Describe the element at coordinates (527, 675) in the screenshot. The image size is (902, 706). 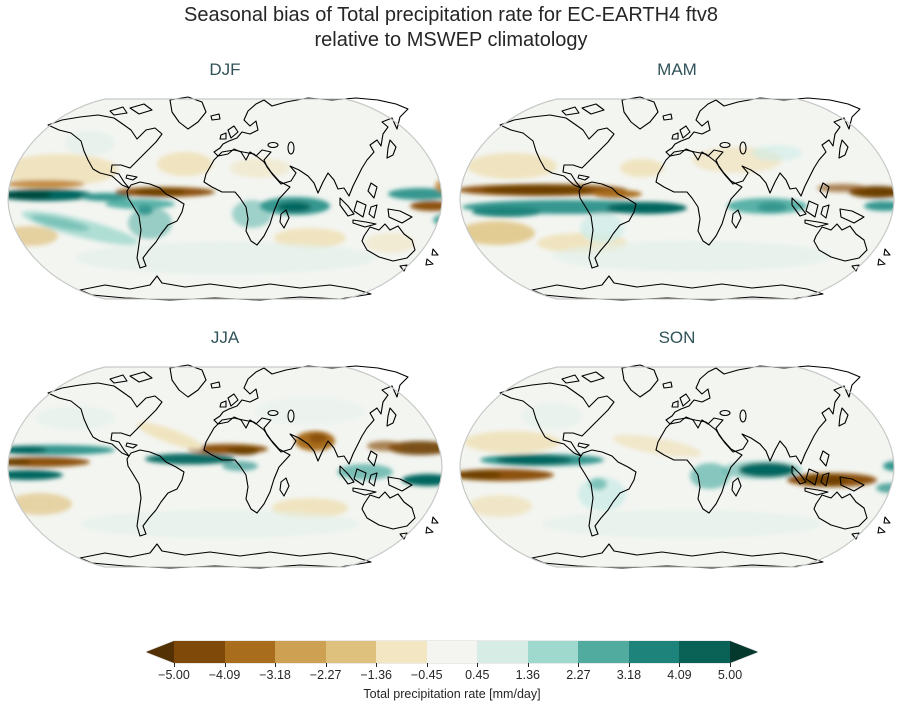
I see `colorbar-tick-label: 1.36` at that location.